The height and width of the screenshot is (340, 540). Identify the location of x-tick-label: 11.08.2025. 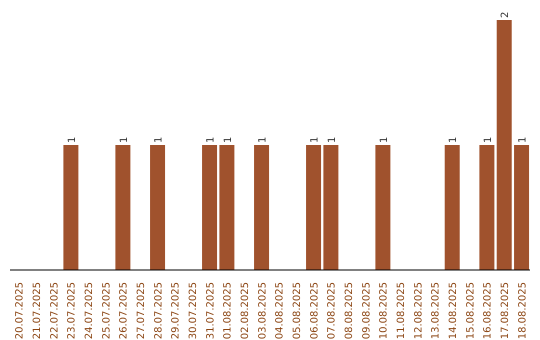
(401, 311).